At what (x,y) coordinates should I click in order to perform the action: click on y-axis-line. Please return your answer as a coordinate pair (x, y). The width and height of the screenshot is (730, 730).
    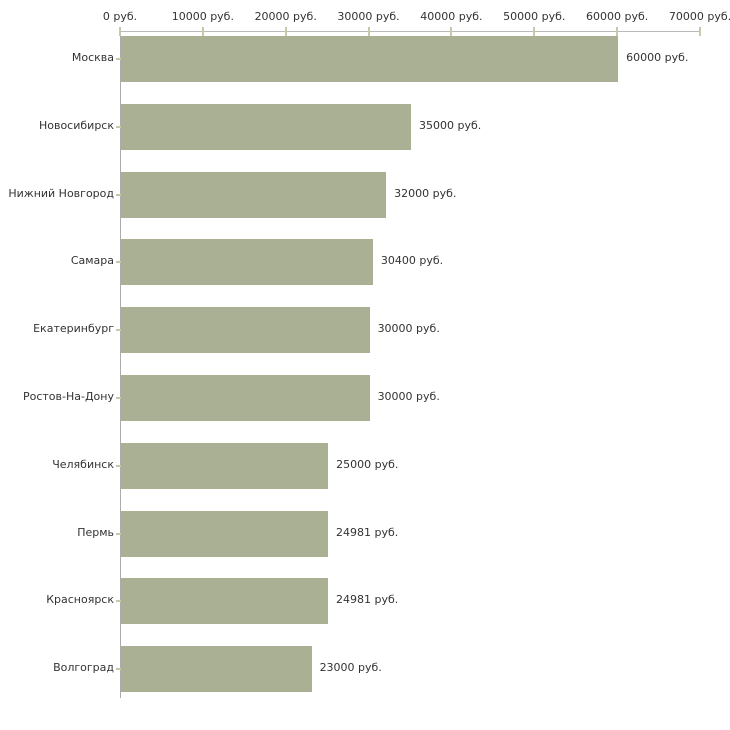
    Looking at the image, I should click on (120, 362).